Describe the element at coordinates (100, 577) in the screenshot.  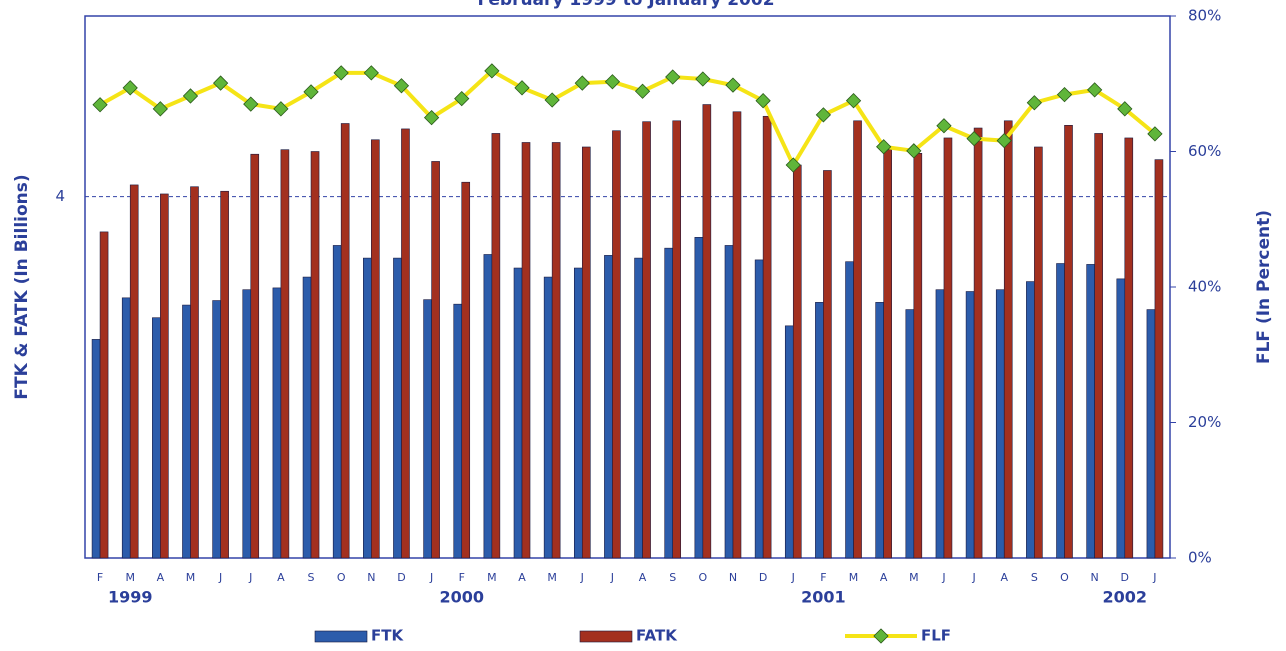
I see `x-tick-label: F` at that location.